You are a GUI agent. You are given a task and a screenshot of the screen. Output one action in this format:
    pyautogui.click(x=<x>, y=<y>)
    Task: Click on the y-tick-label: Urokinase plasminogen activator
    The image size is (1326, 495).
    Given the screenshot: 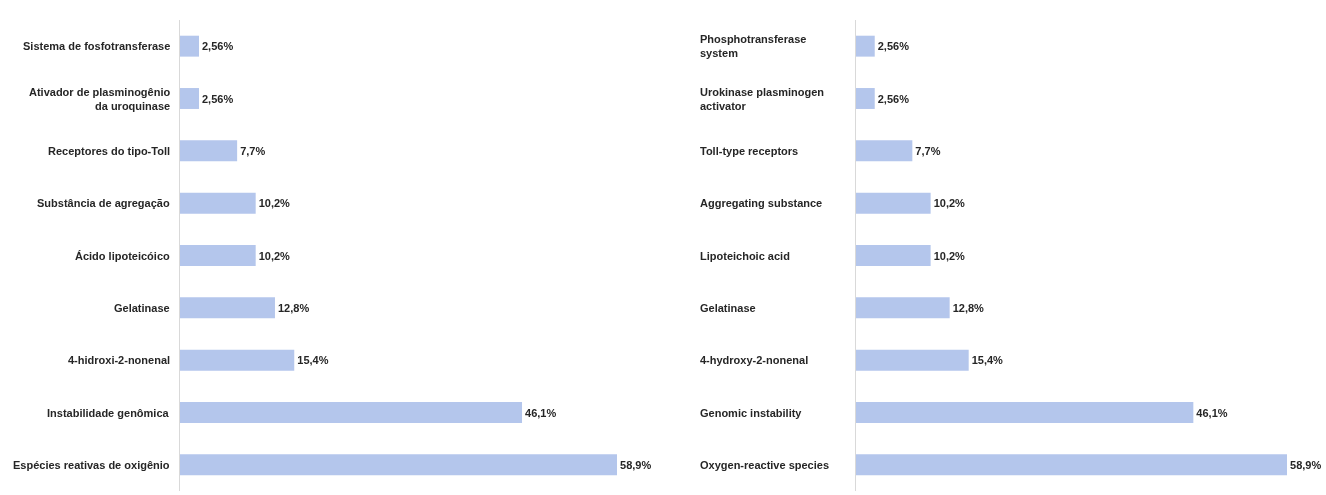 What is the action you would take?
    pyautogui.click(x=762, y=99)
    